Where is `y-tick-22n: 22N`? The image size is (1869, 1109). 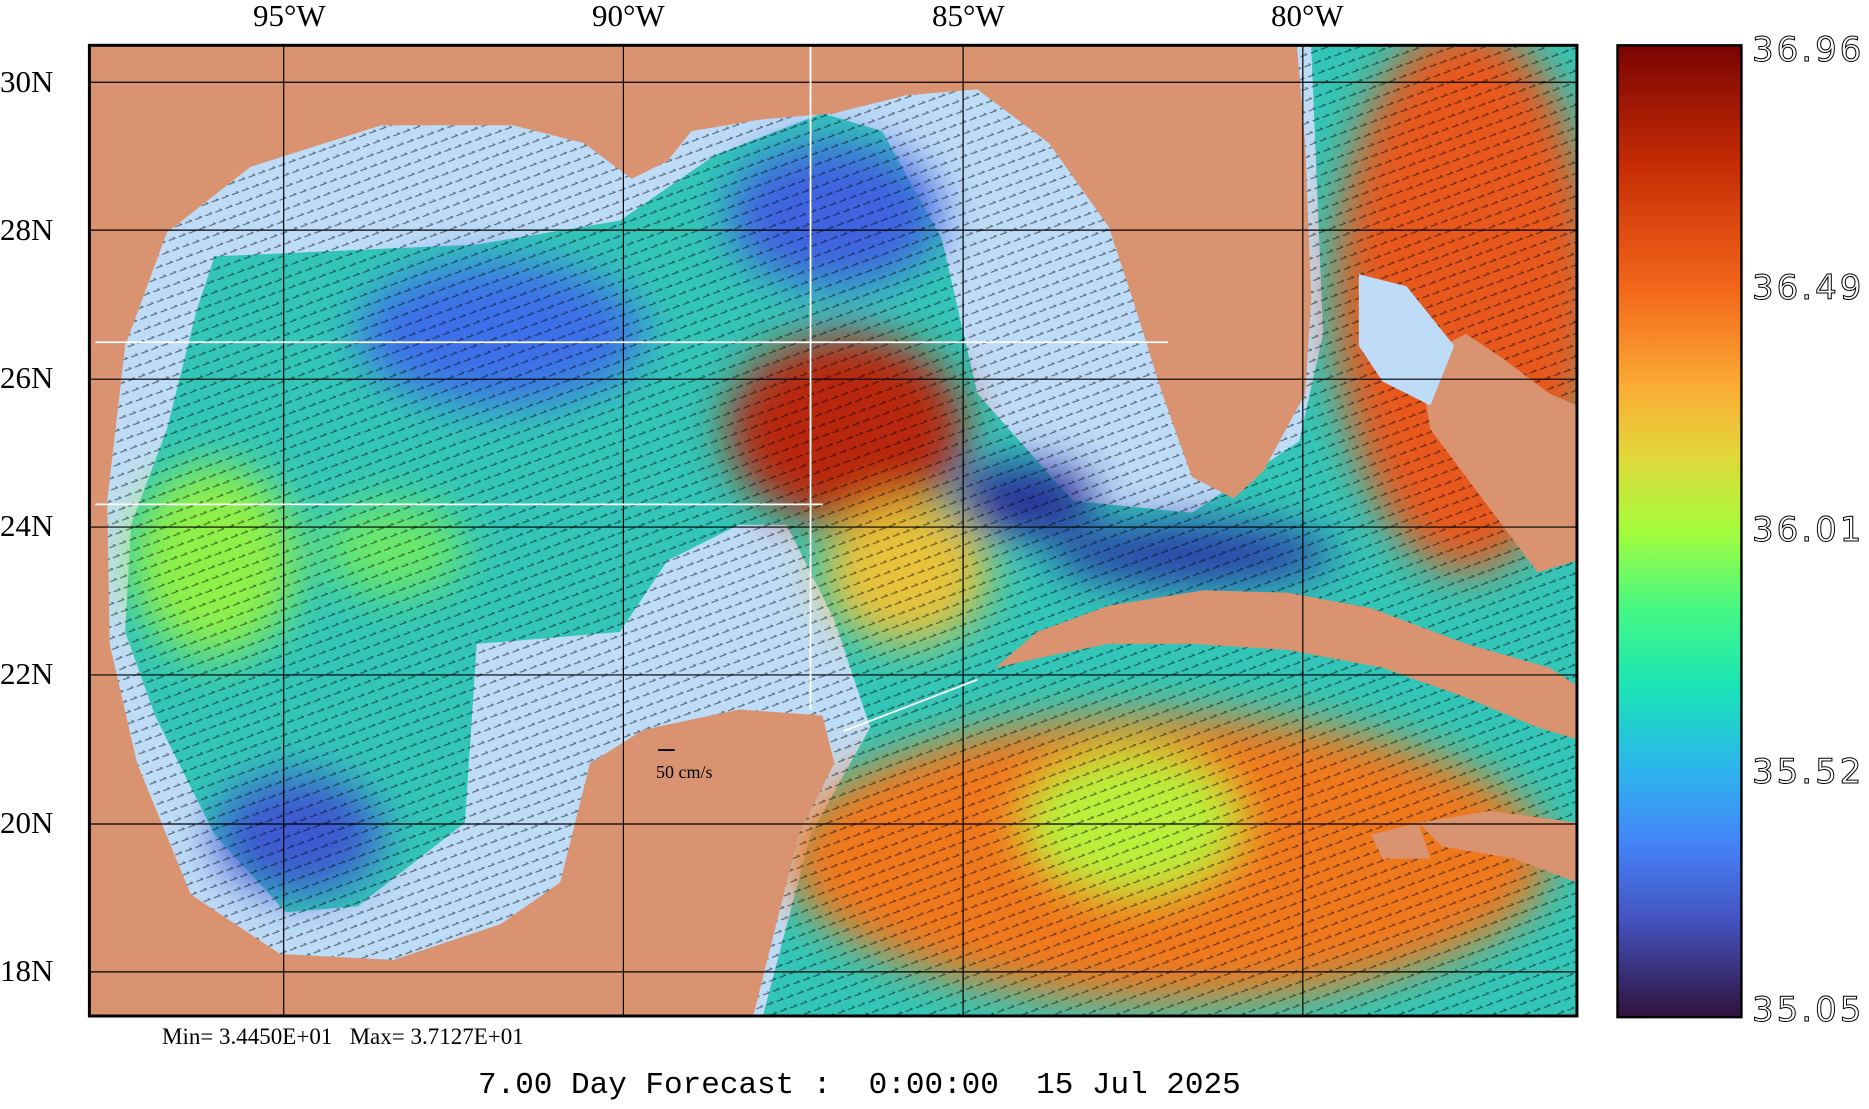 y-tick-22n: 22N is located at coordinates (27, 673).